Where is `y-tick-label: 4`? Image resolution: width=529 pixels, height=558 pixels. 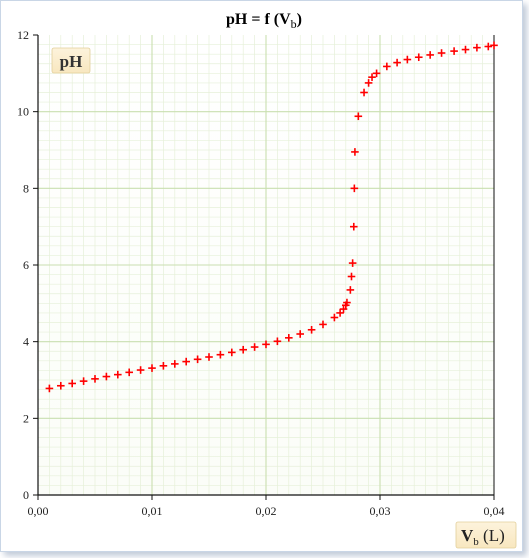
y-tick-label: 4 is located at coordinates (26, 342).